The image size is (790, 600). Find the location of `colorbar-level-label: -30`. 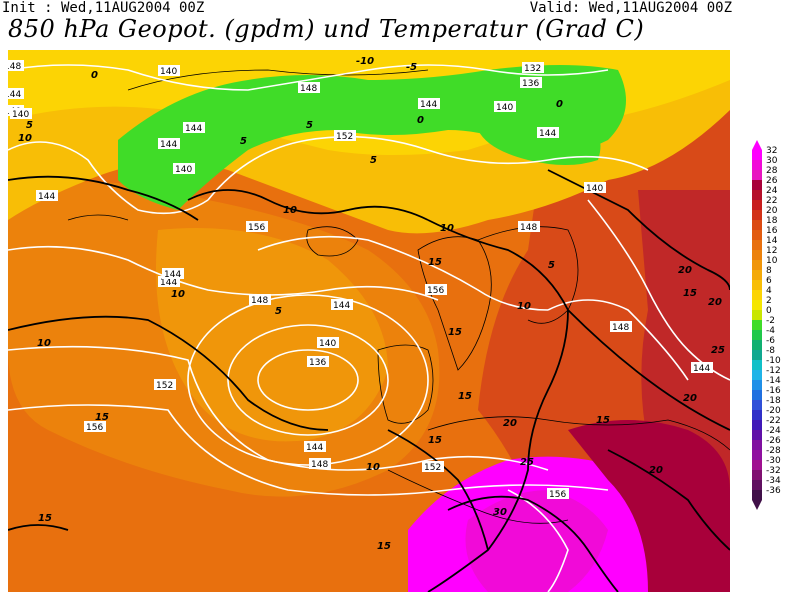

colorbar-level-label: -30 is located at coordinates (773, 461).